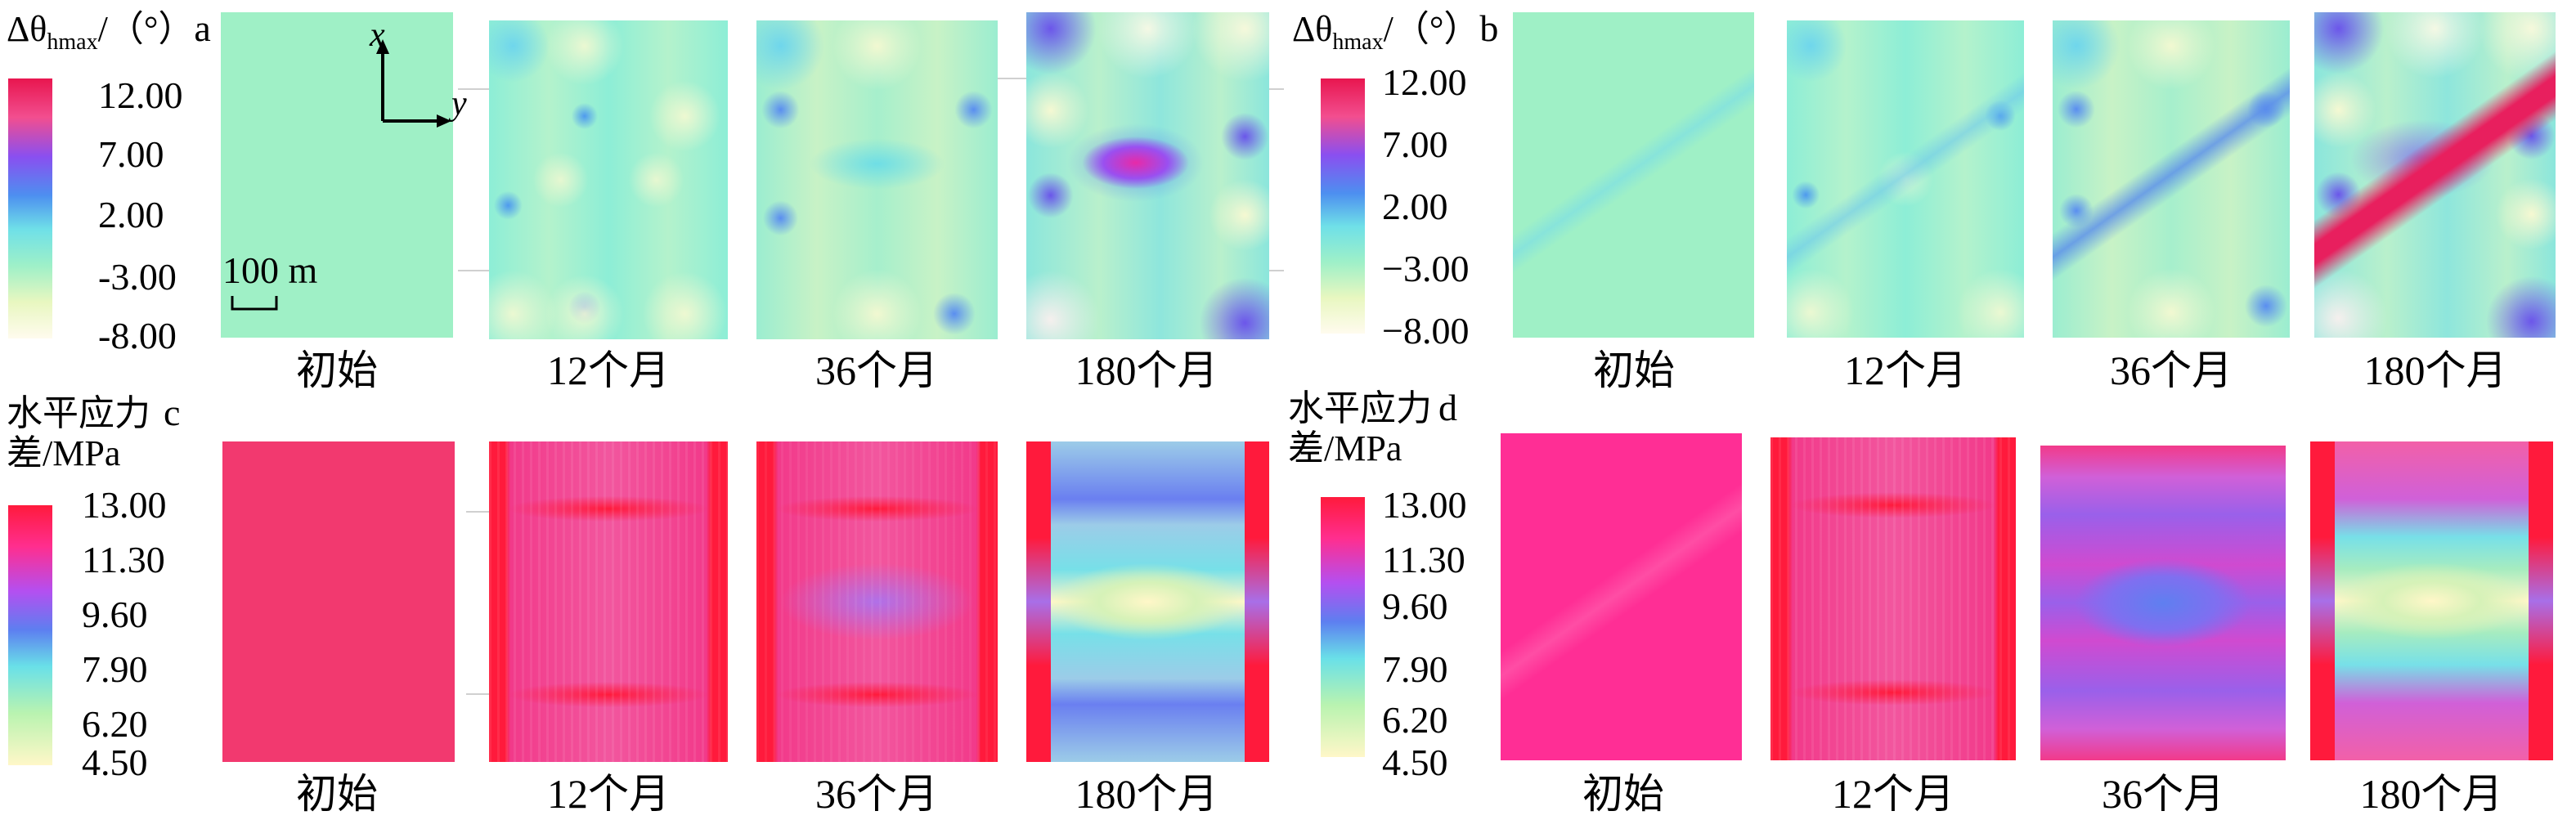 The width and height of the screenshot is (2576, 820). I want to click on colorbar-b, so click(1343, 206).